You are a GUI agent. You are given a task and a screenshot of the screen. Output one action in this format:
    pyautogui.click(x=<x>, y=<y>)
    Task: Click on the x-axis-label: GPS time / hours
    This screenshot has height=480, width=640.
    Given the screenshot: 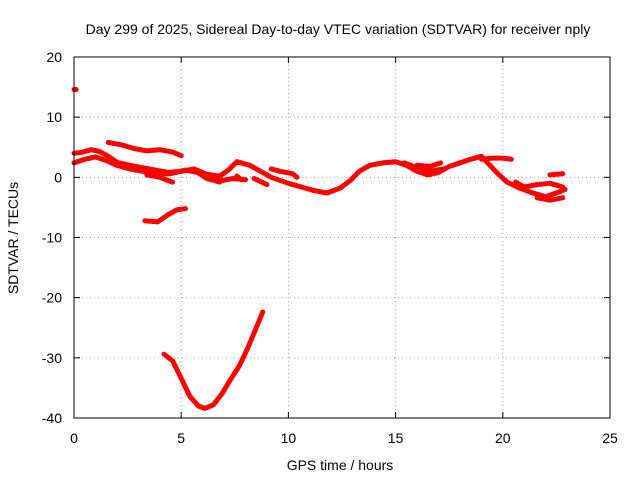 What is the action you would take?
    pyautogui.click(x=340, y=465)
    